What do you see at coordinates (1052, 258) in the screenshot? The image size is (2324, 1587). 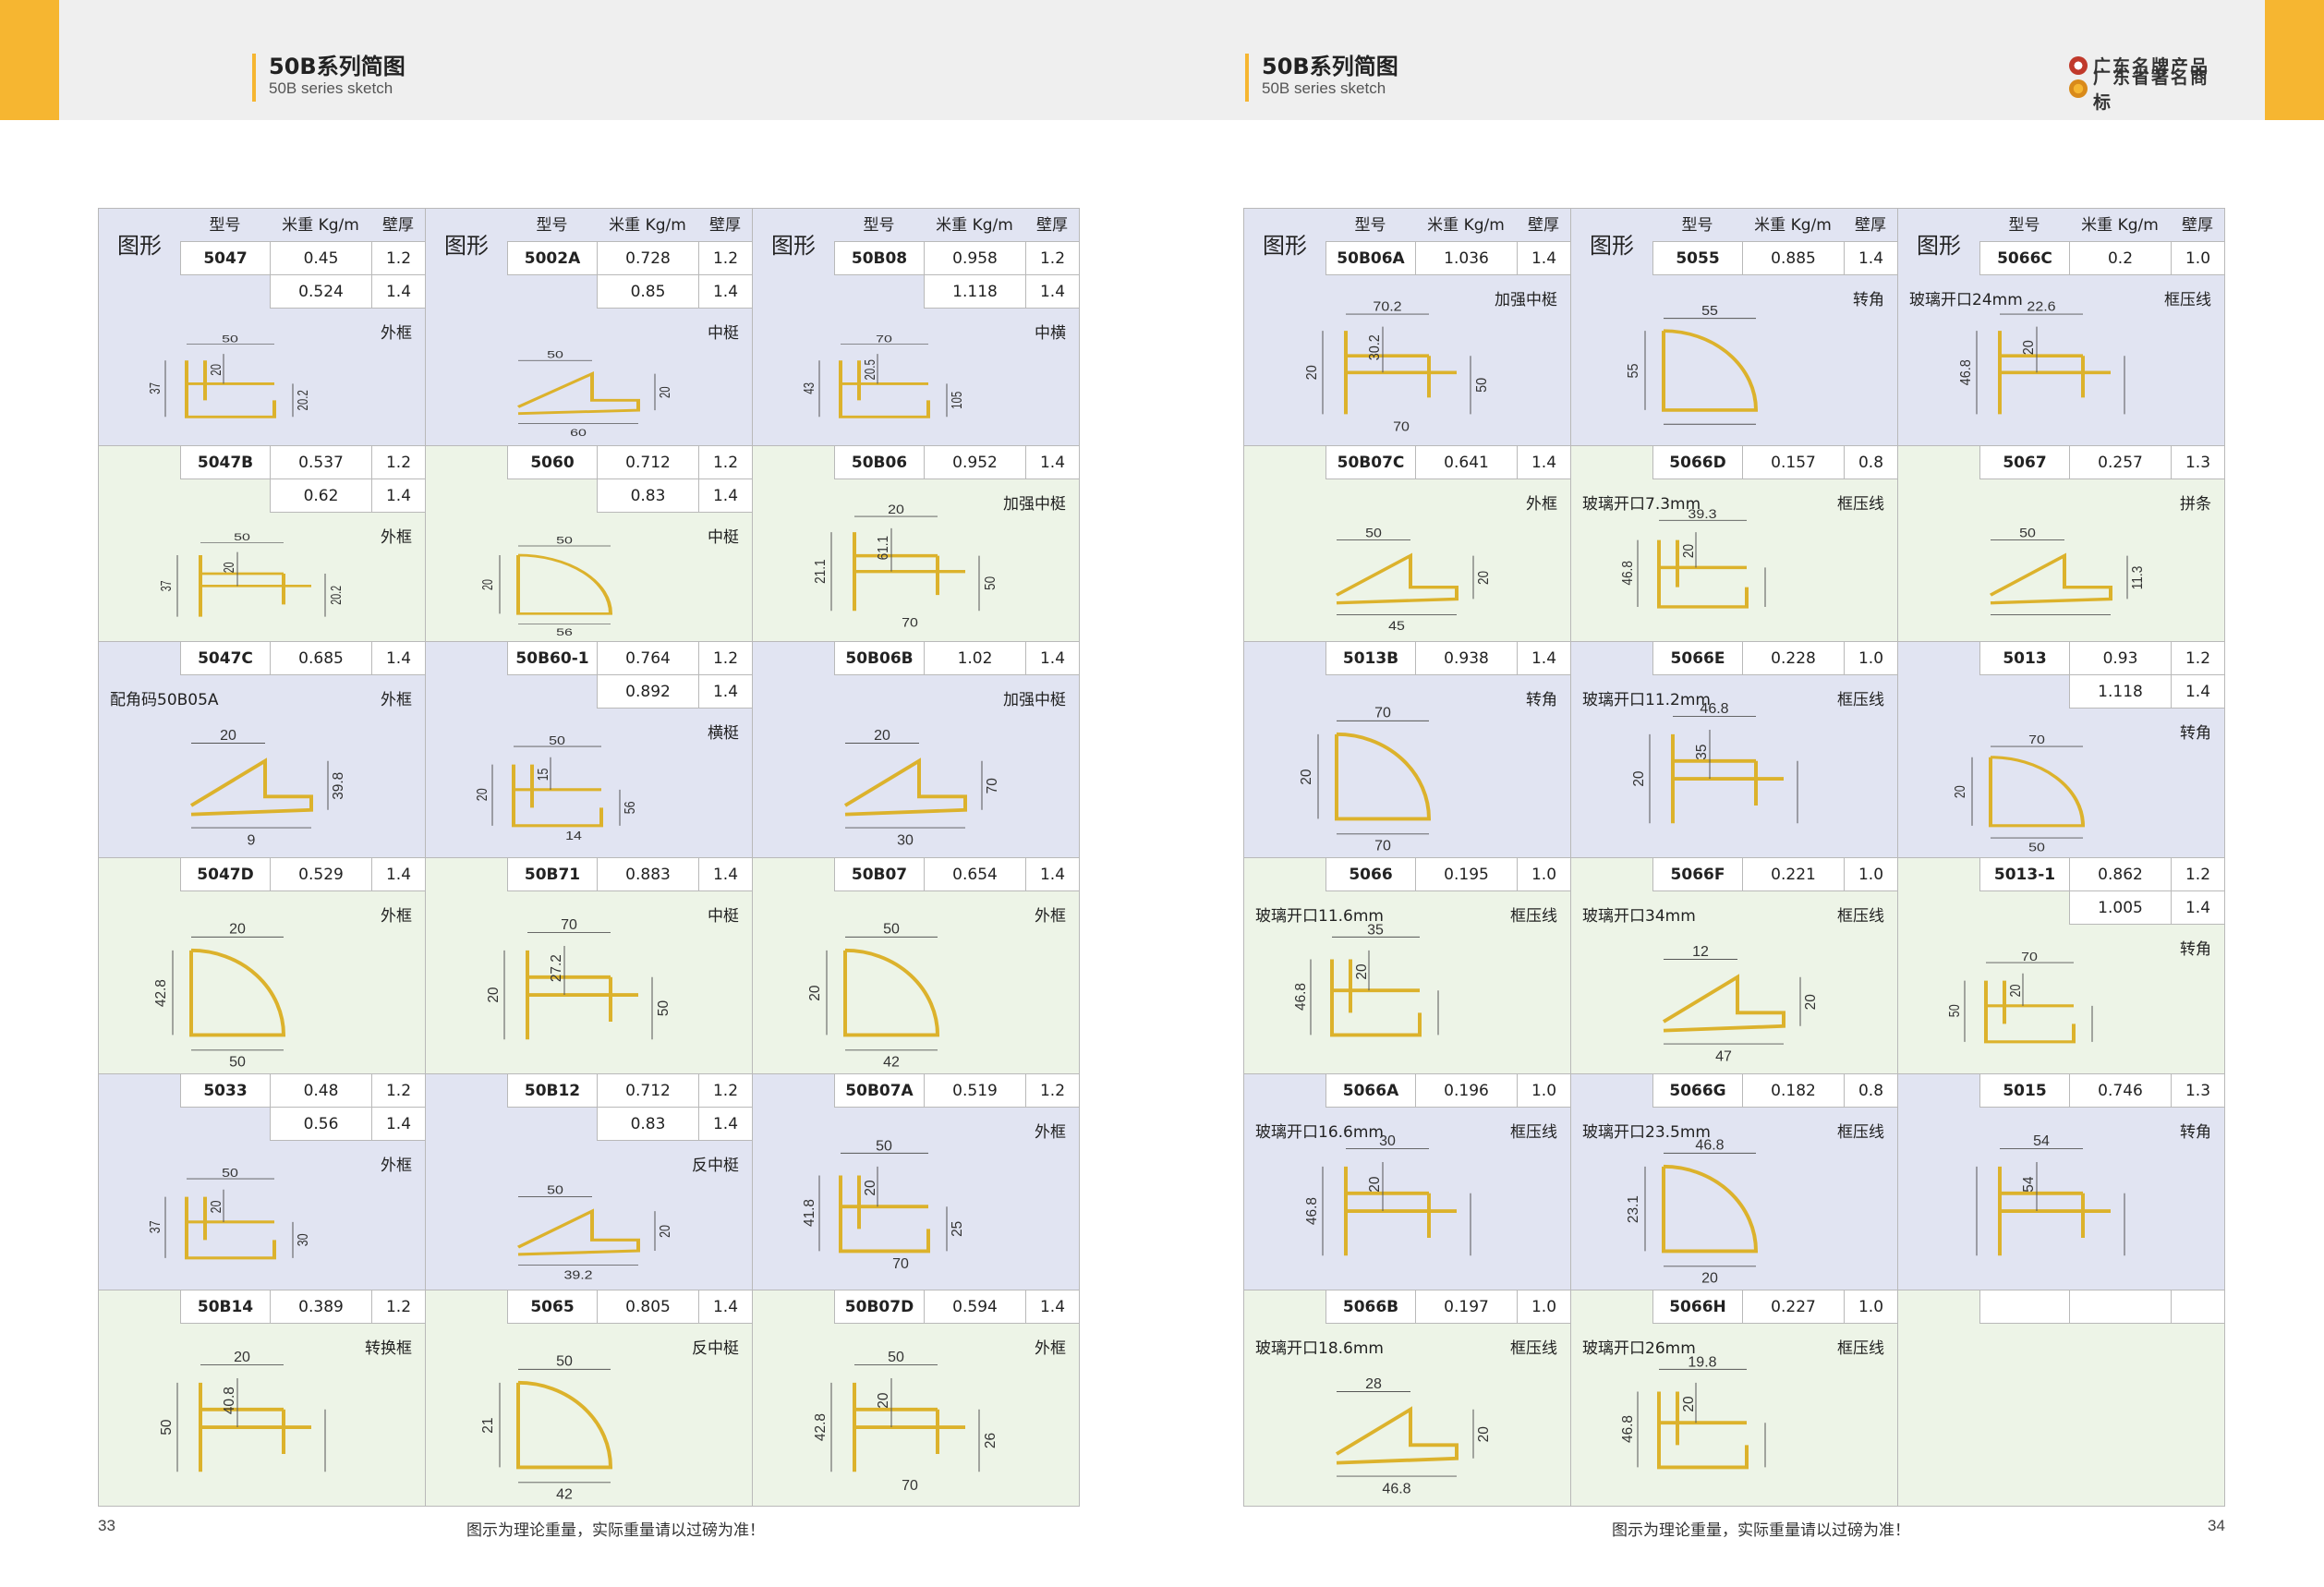 I see `thickness-value: 1.2` at bounding box center [1052, 258].